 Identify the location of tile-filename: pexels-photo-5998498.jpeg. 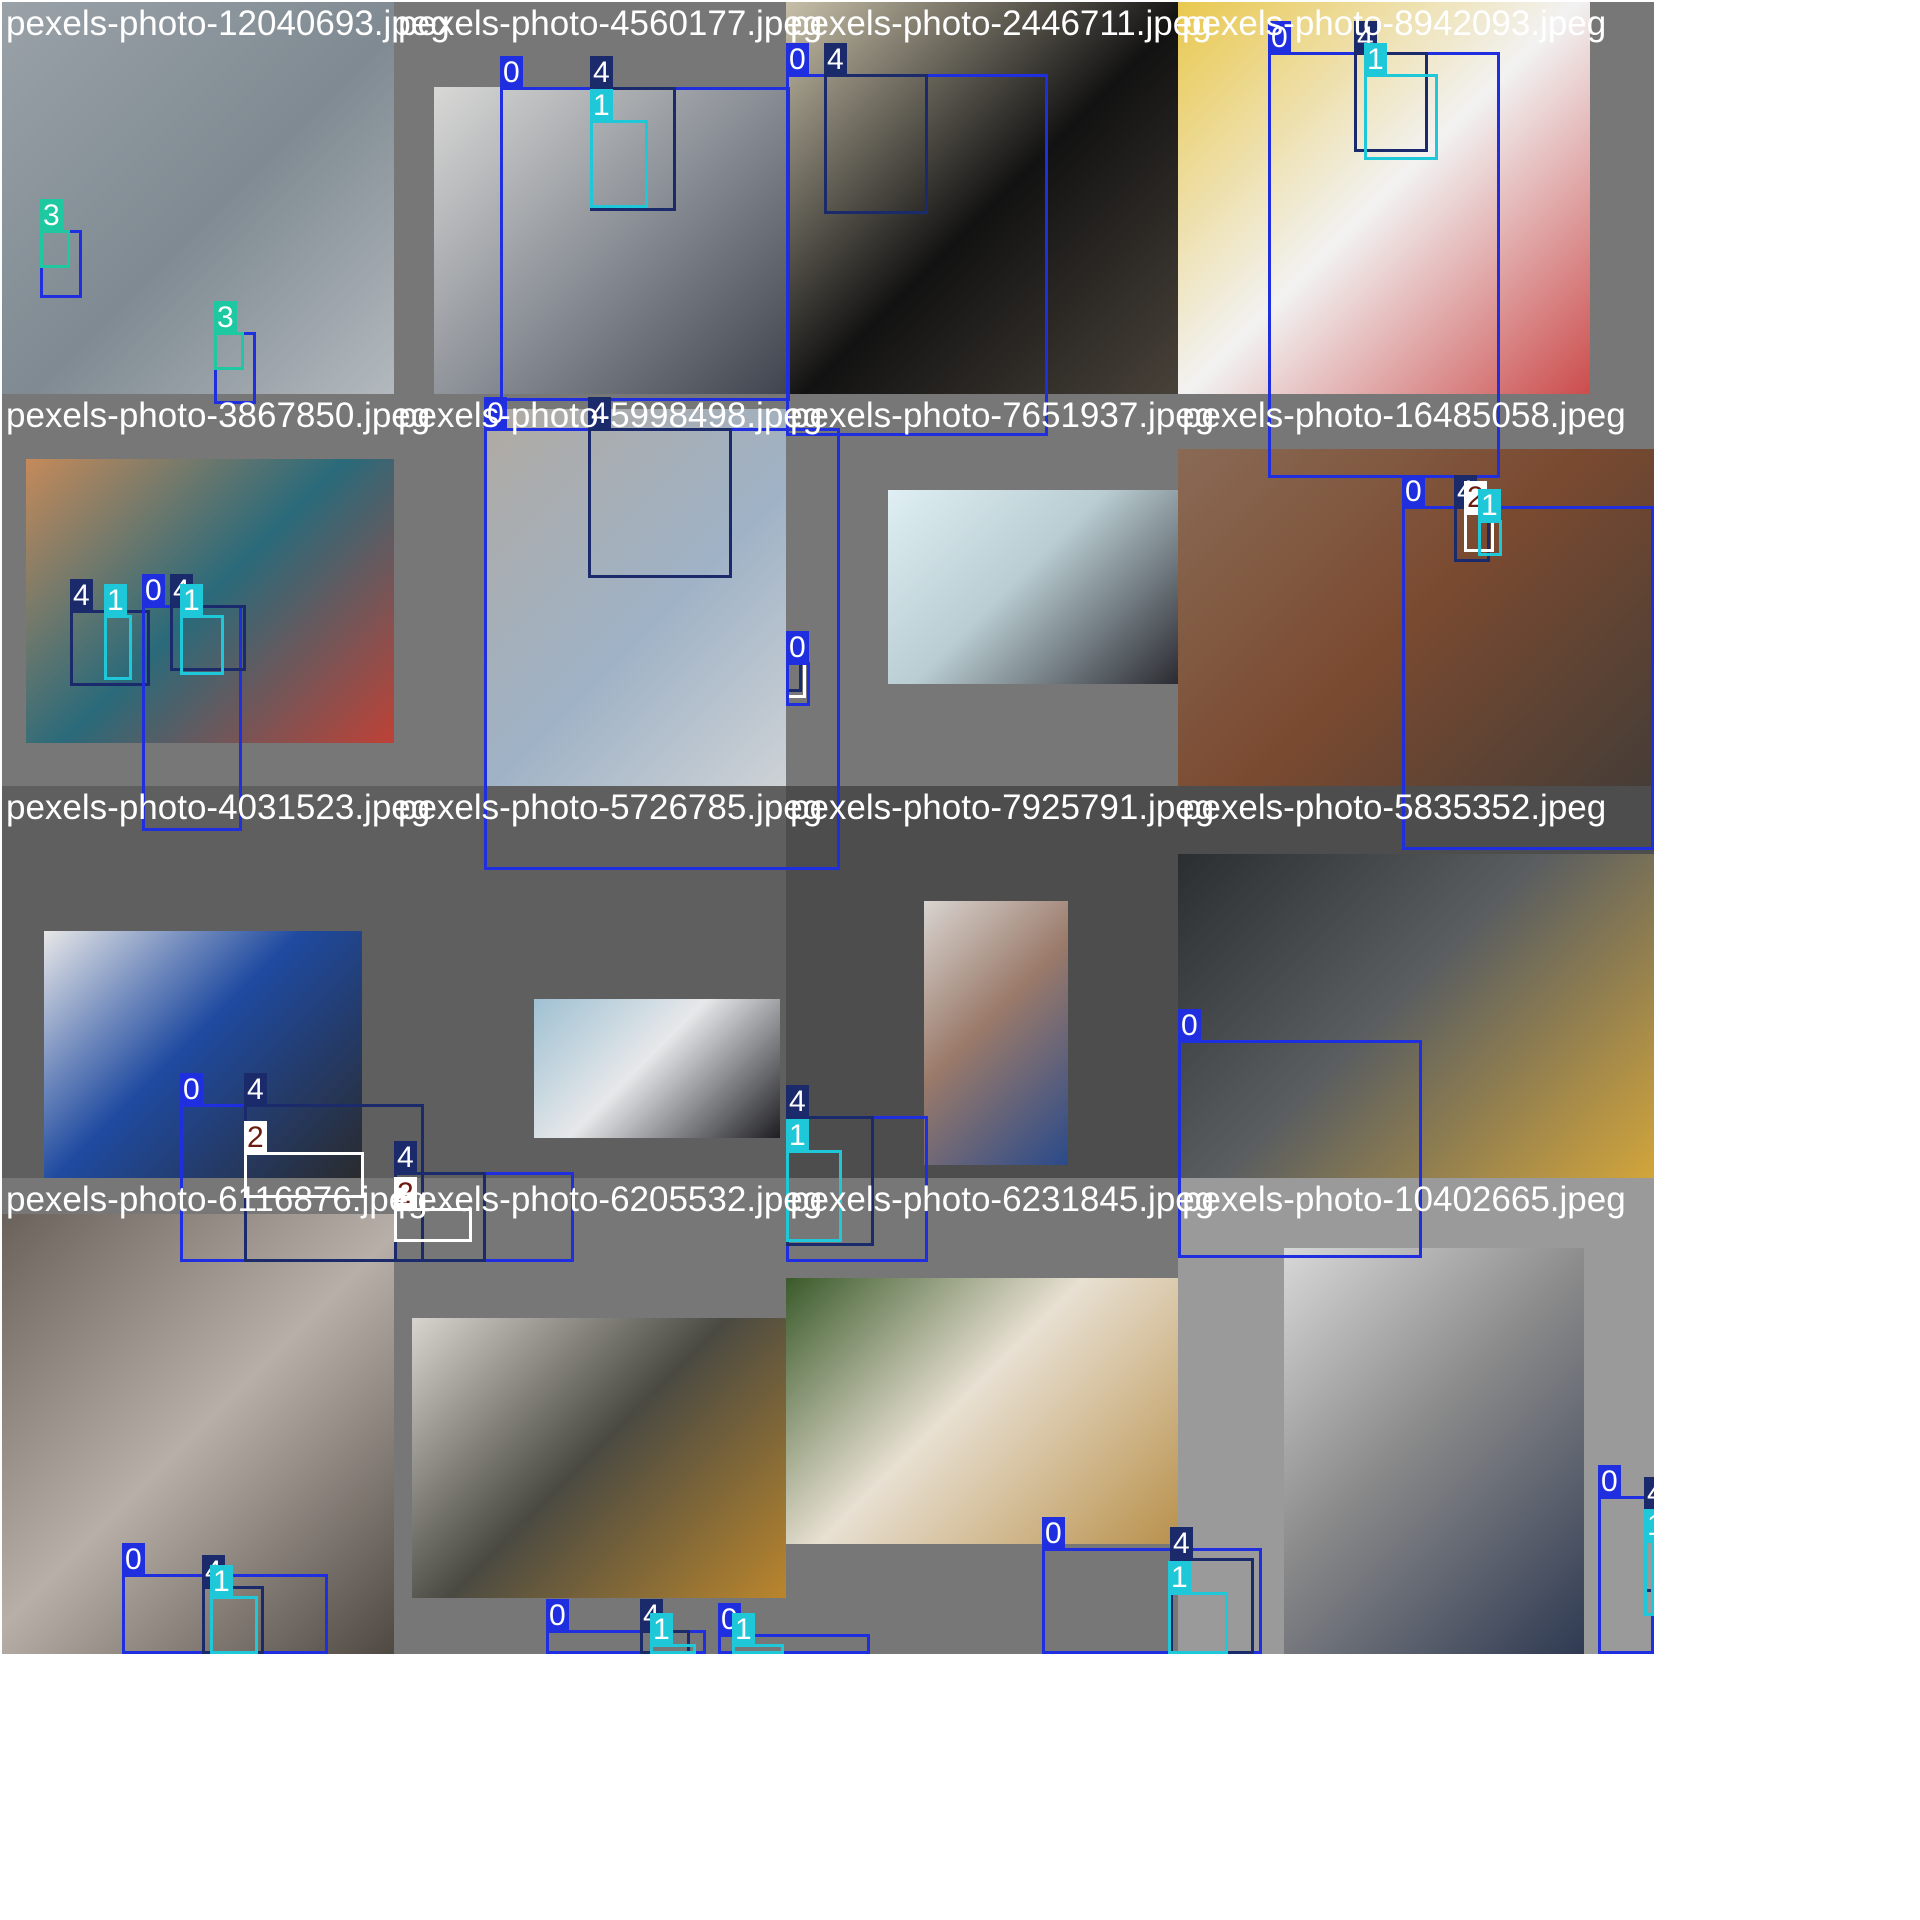
(610, 415).